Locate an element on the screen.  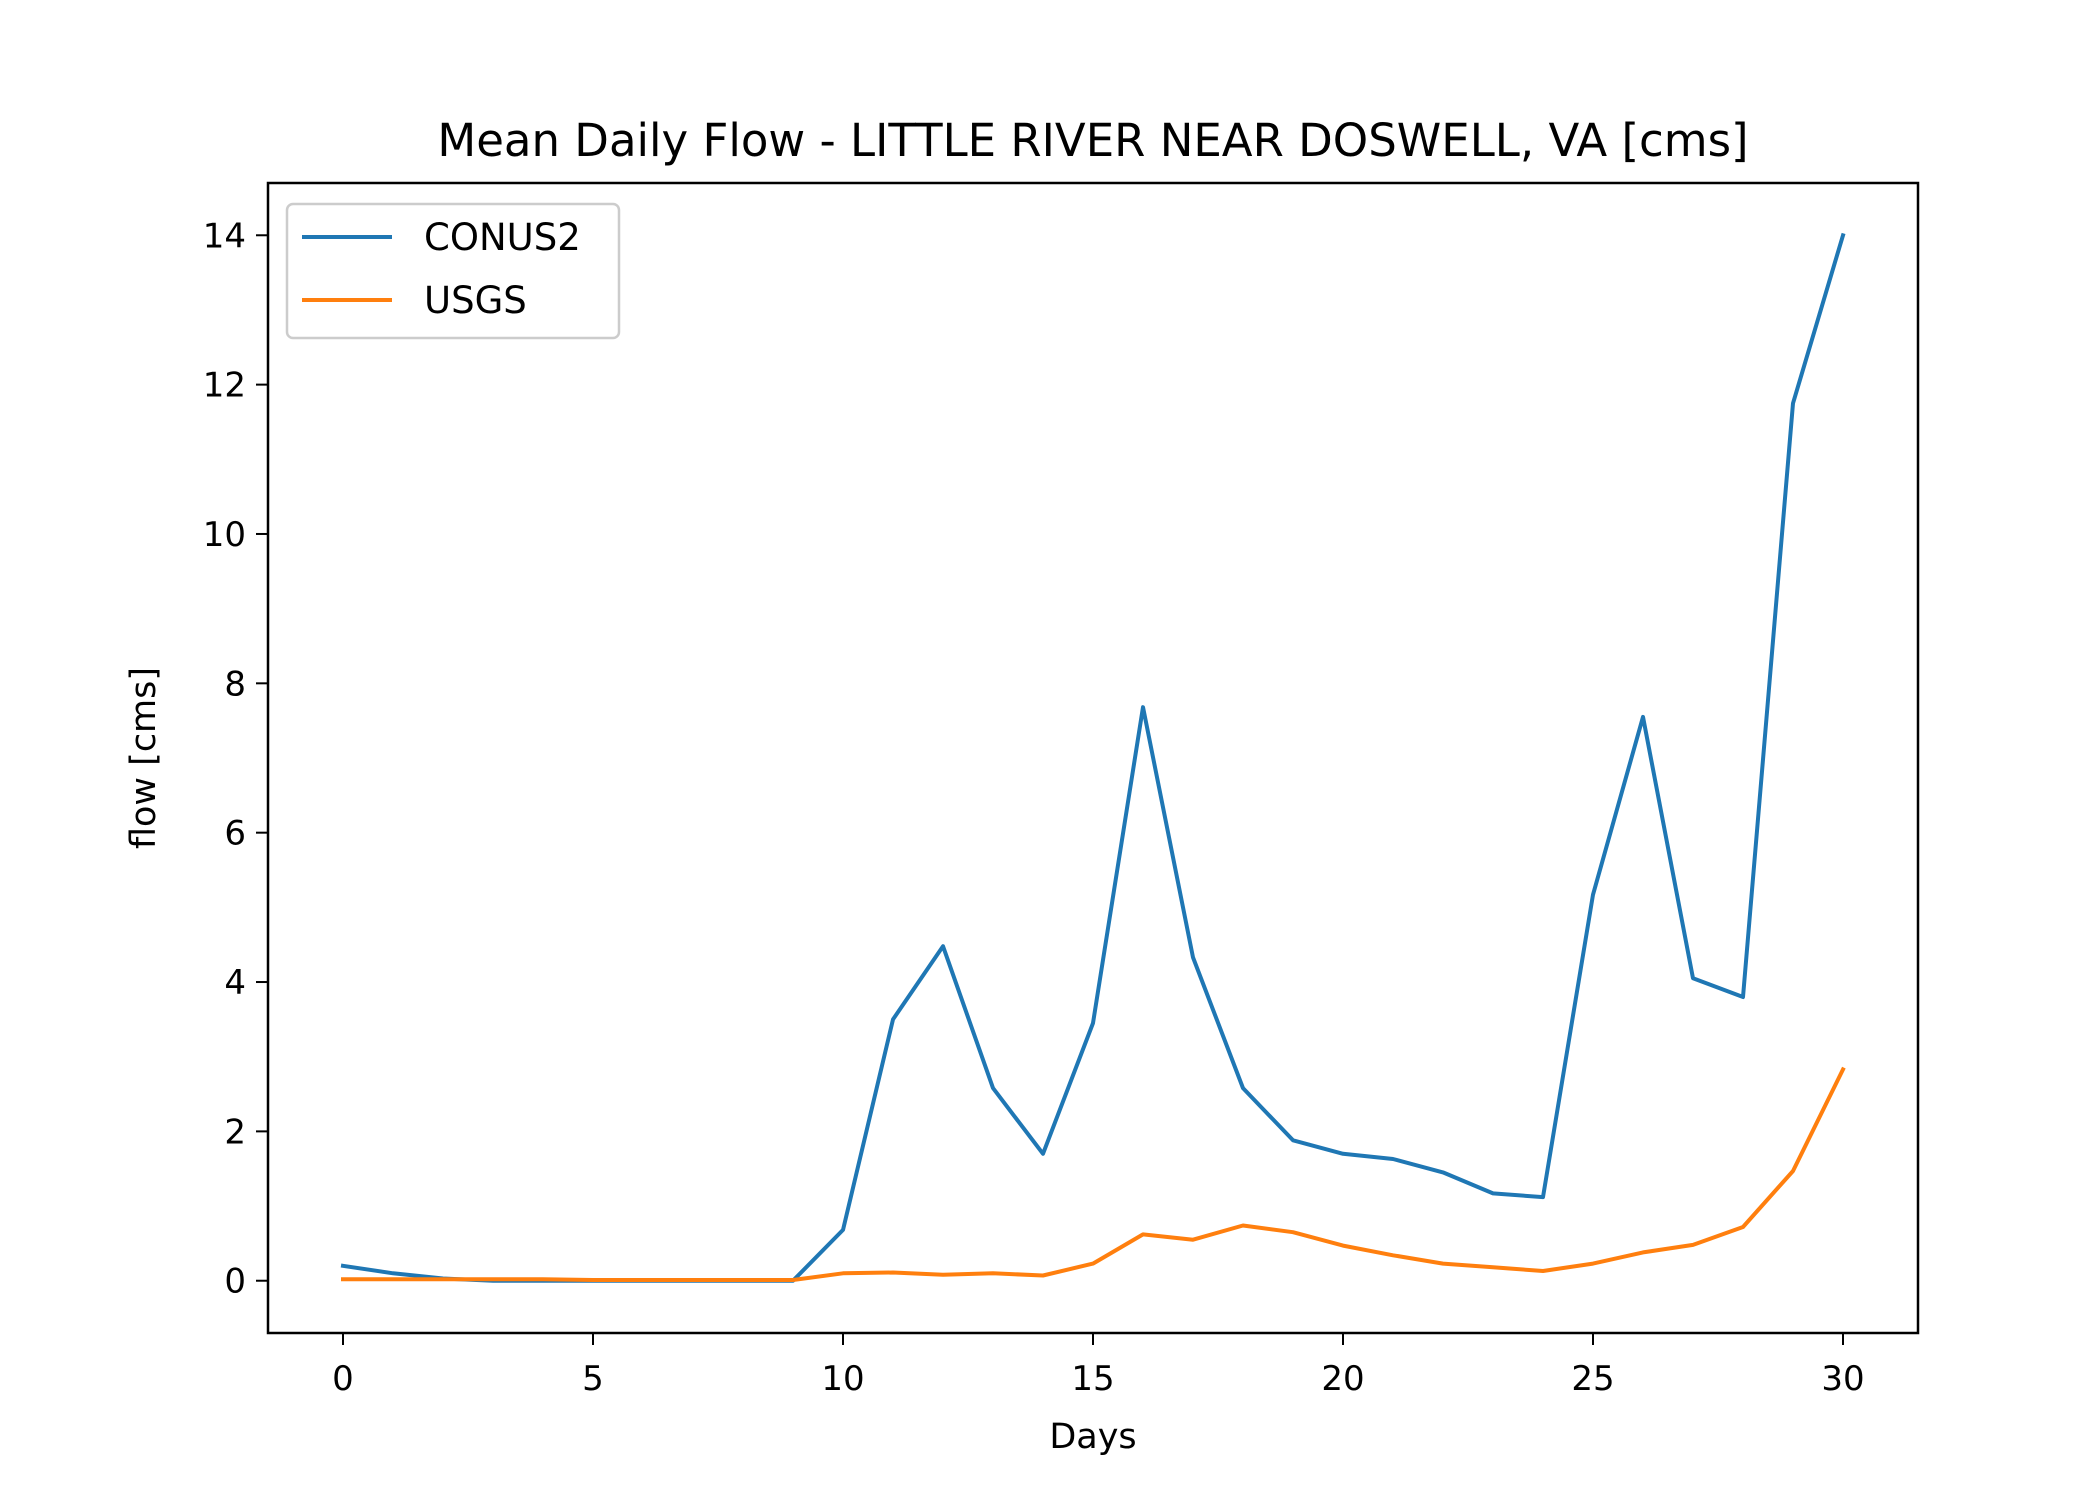
y-tick-label: 4 is located at coordinates (235, 983).